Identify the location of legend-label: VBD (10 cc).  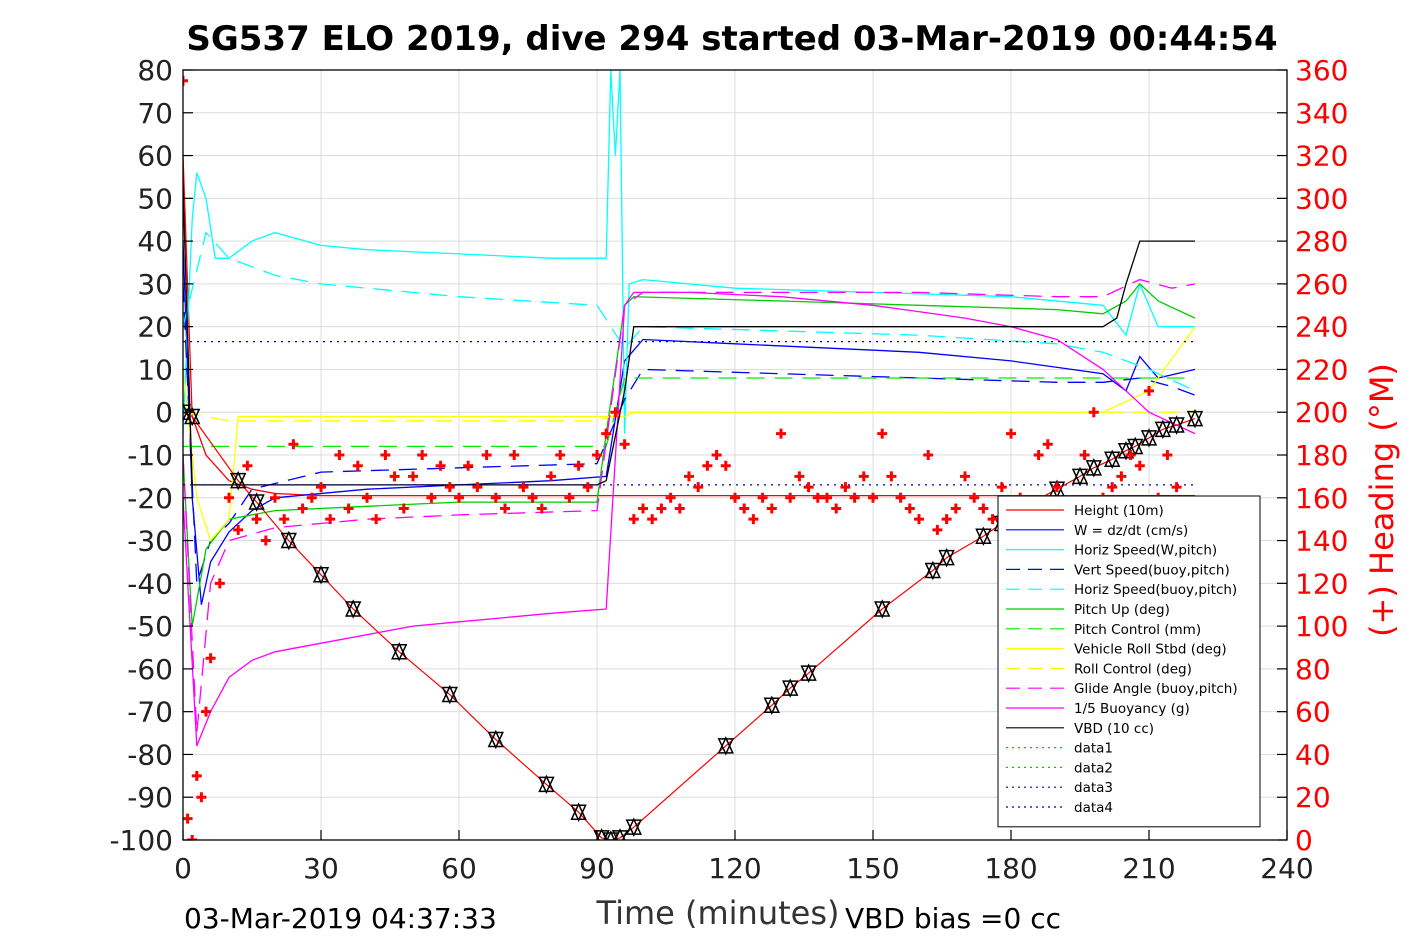
(1114, 729).